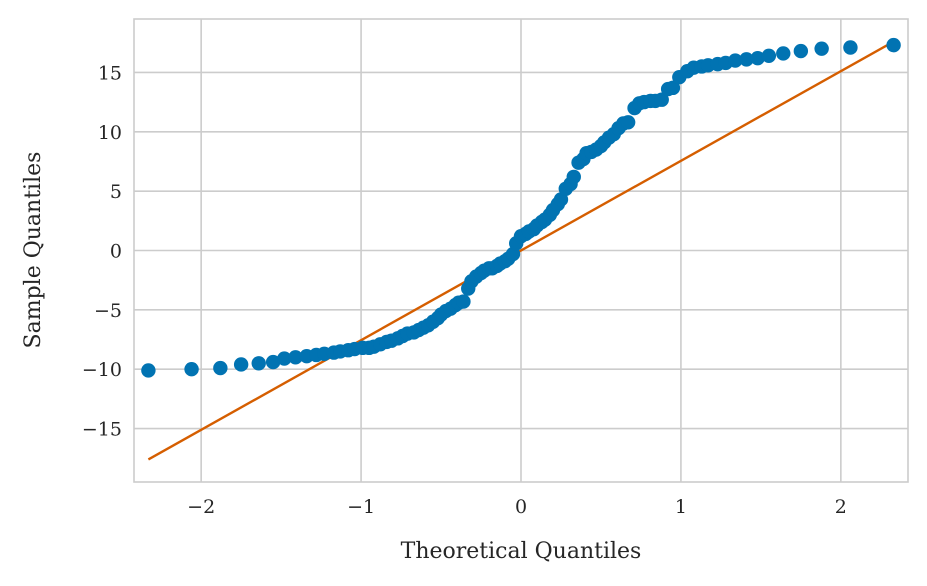  Describe the element at coordinates (201, 507) in the screenshot. I see `x-tick-label: −2` at that location.